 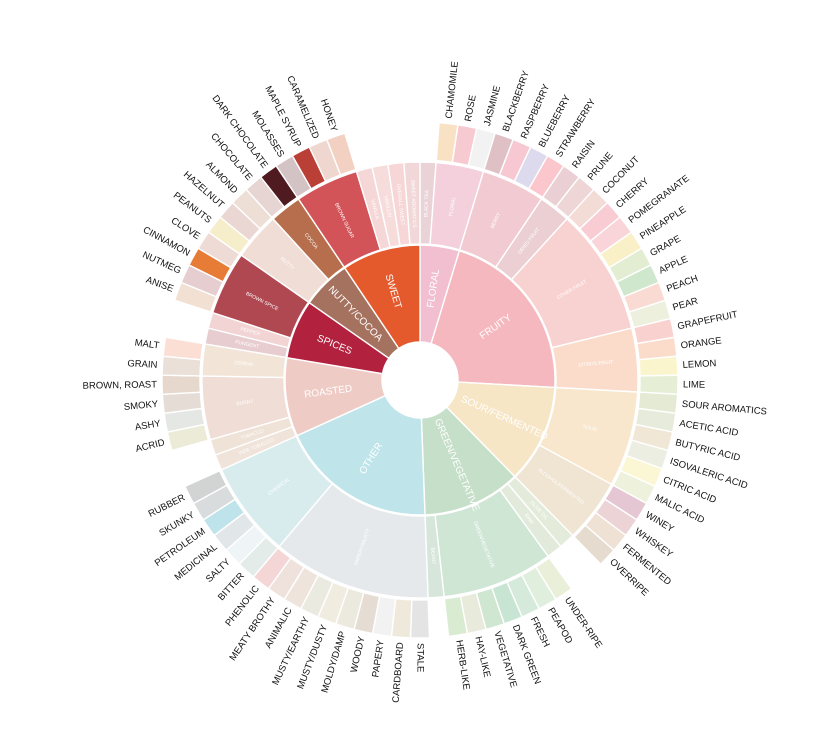 What do you see at coordinates (658, 385) in the screenshot?
I see `outer-slice-lime` at bounding box center [658, 385].